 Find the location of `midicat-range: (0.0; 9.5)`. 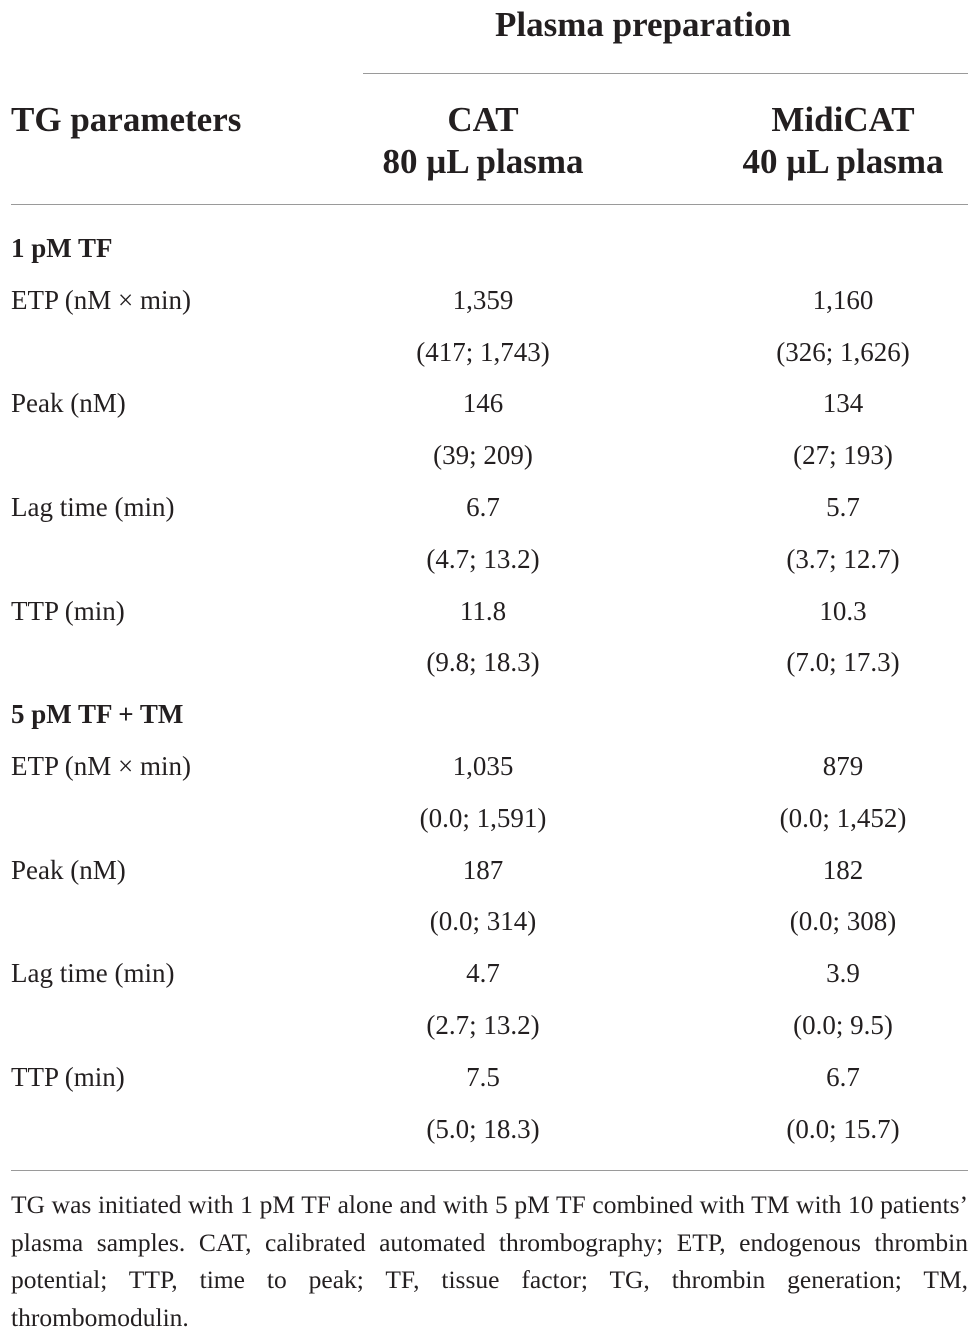

midicat-range: (0.0; 9.5) is located at coordinates (843, 1025).